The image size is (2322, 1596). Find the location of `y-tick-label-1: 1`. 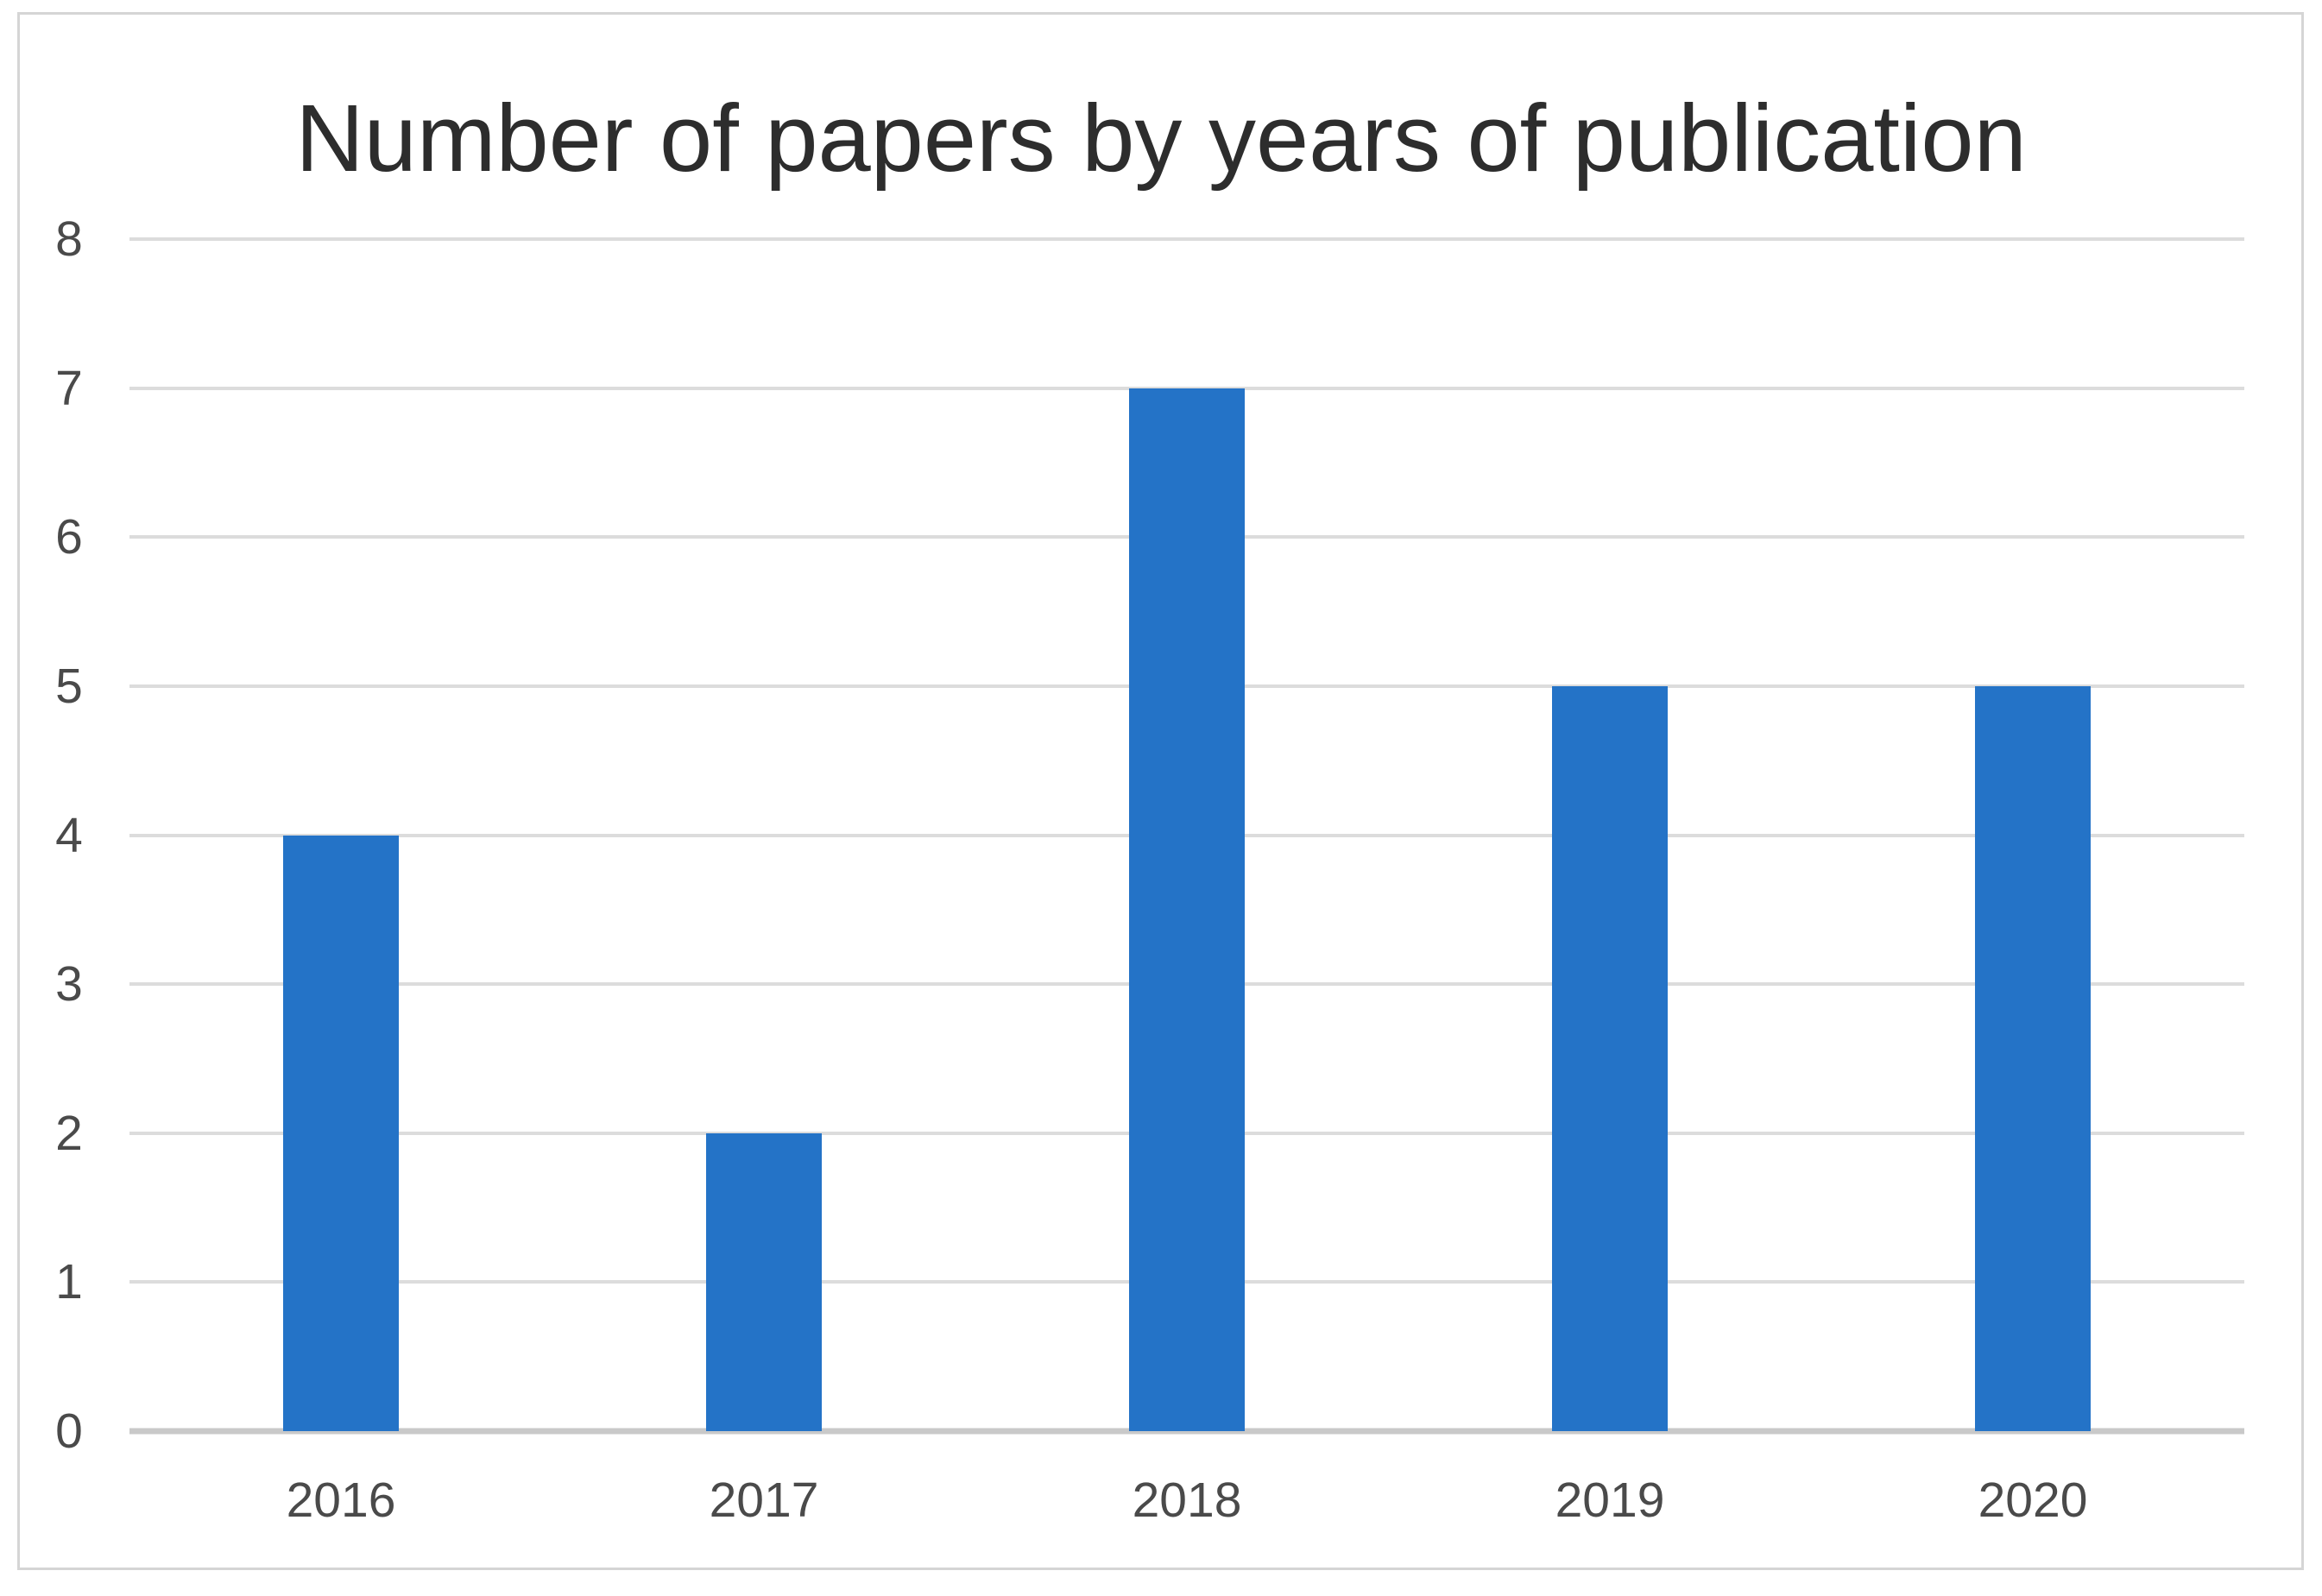

y-tick-label-1: 1 is located at coordinates (69, 1282).